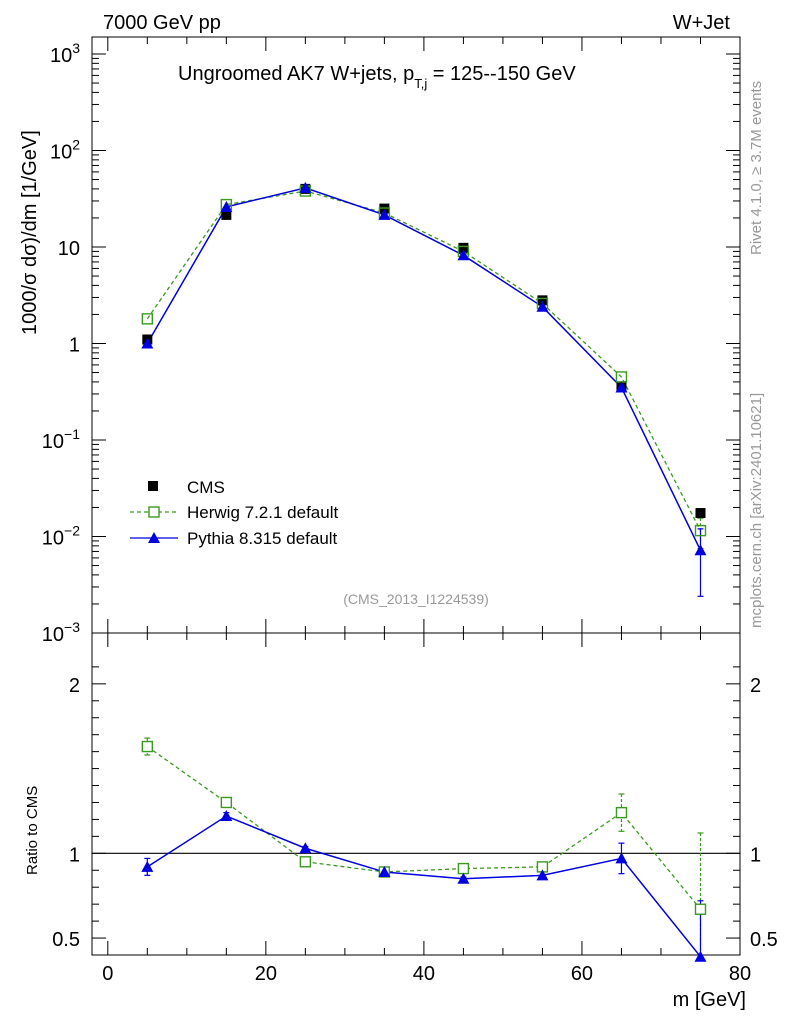  Describe the element at coordinates (154, 512) in the screenshot. I see `legend-herwig-marker` at that location.